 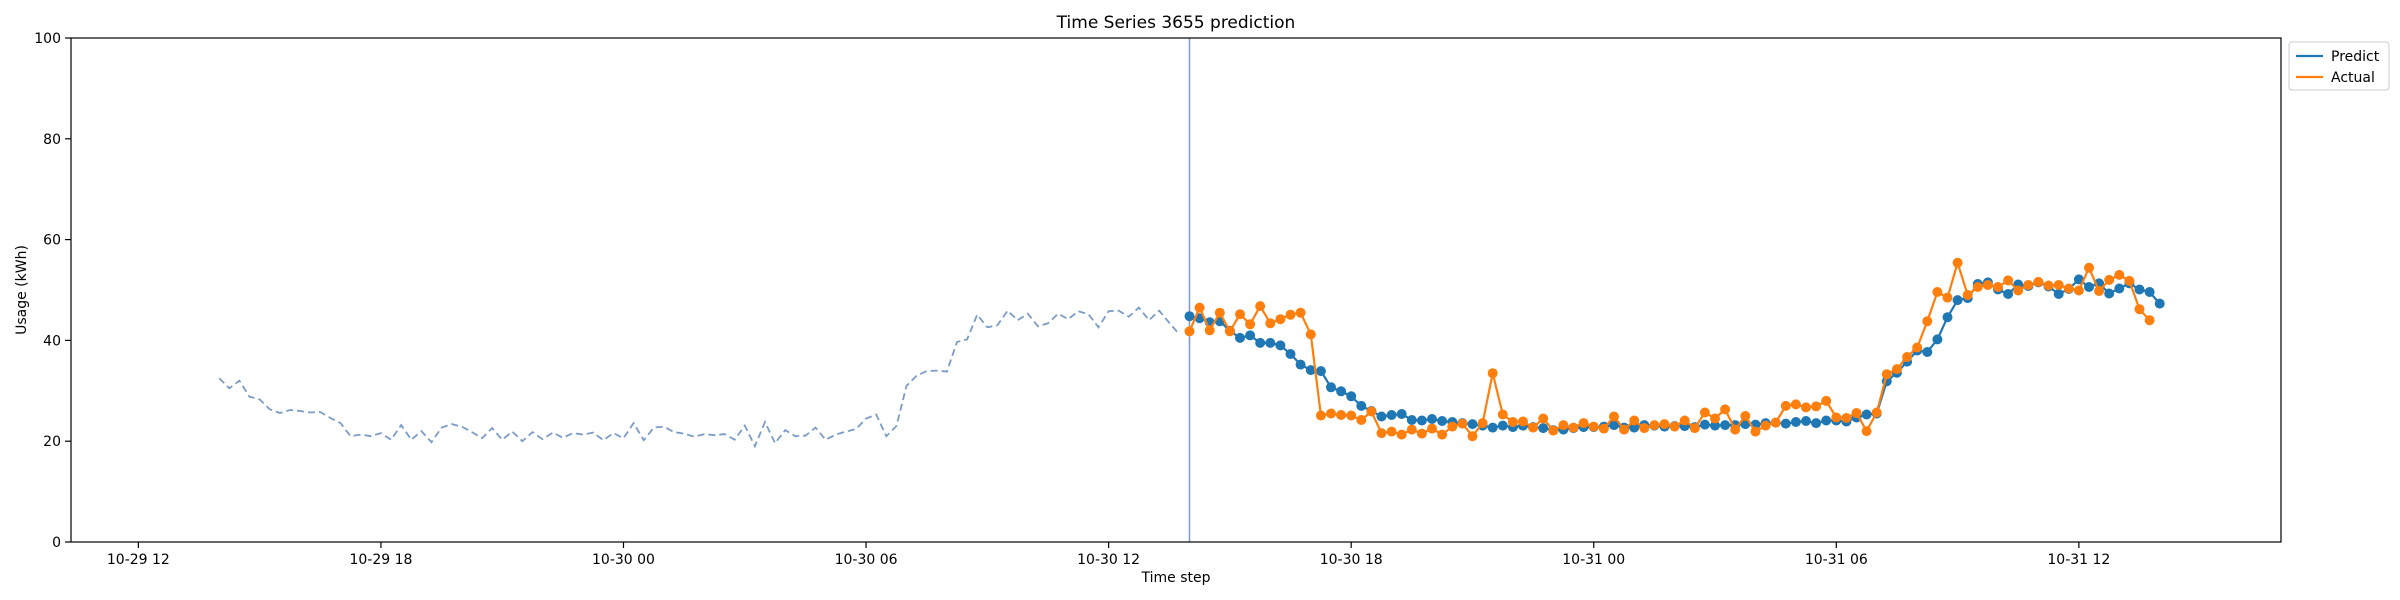 What do you see at coordinates (22, 290) in the screenshot?
I see `y-axis-label: Usage (kWh)` at bounding box center [22, 290].